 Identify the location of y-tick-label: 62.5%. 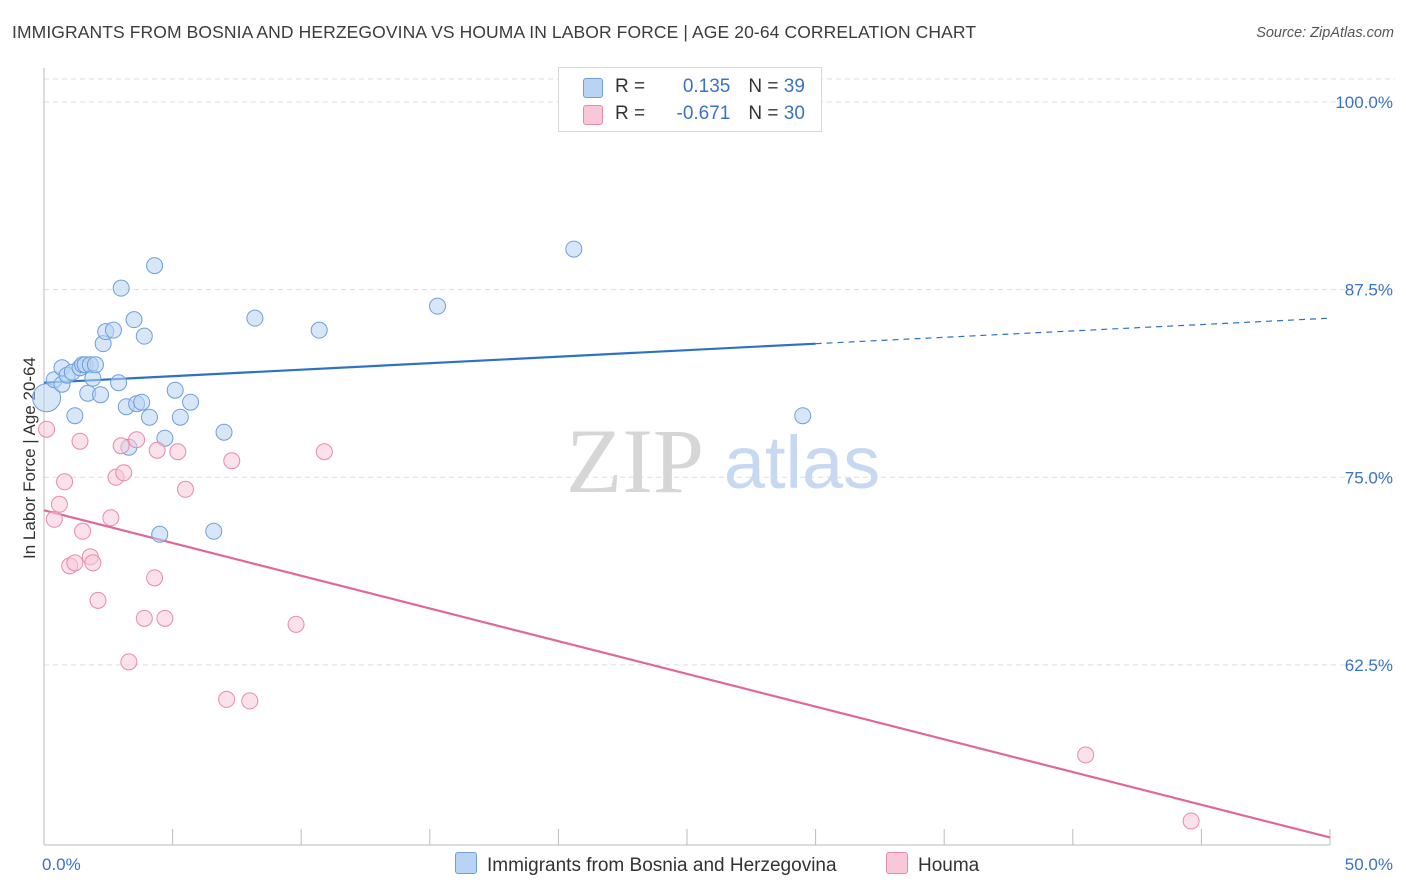
(1369, 665).